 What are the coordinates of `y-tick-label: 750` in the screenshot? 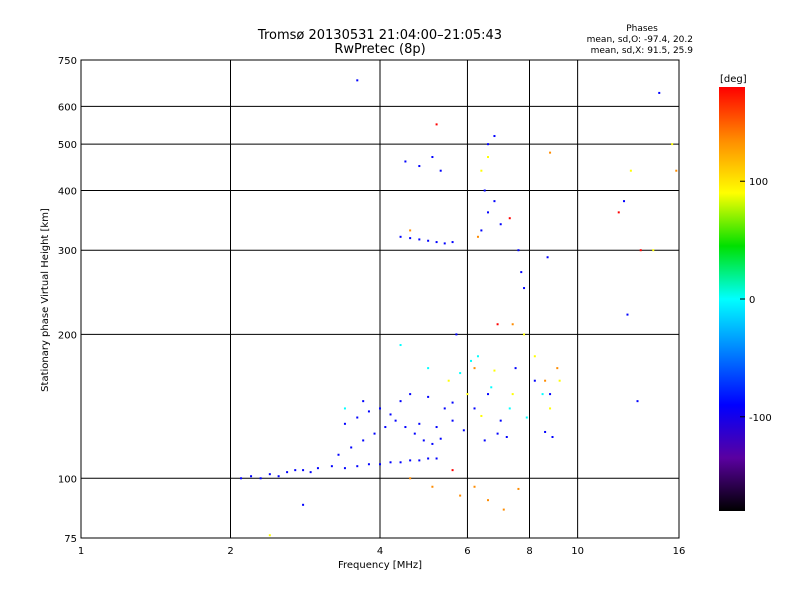 It's located at (67, 61).